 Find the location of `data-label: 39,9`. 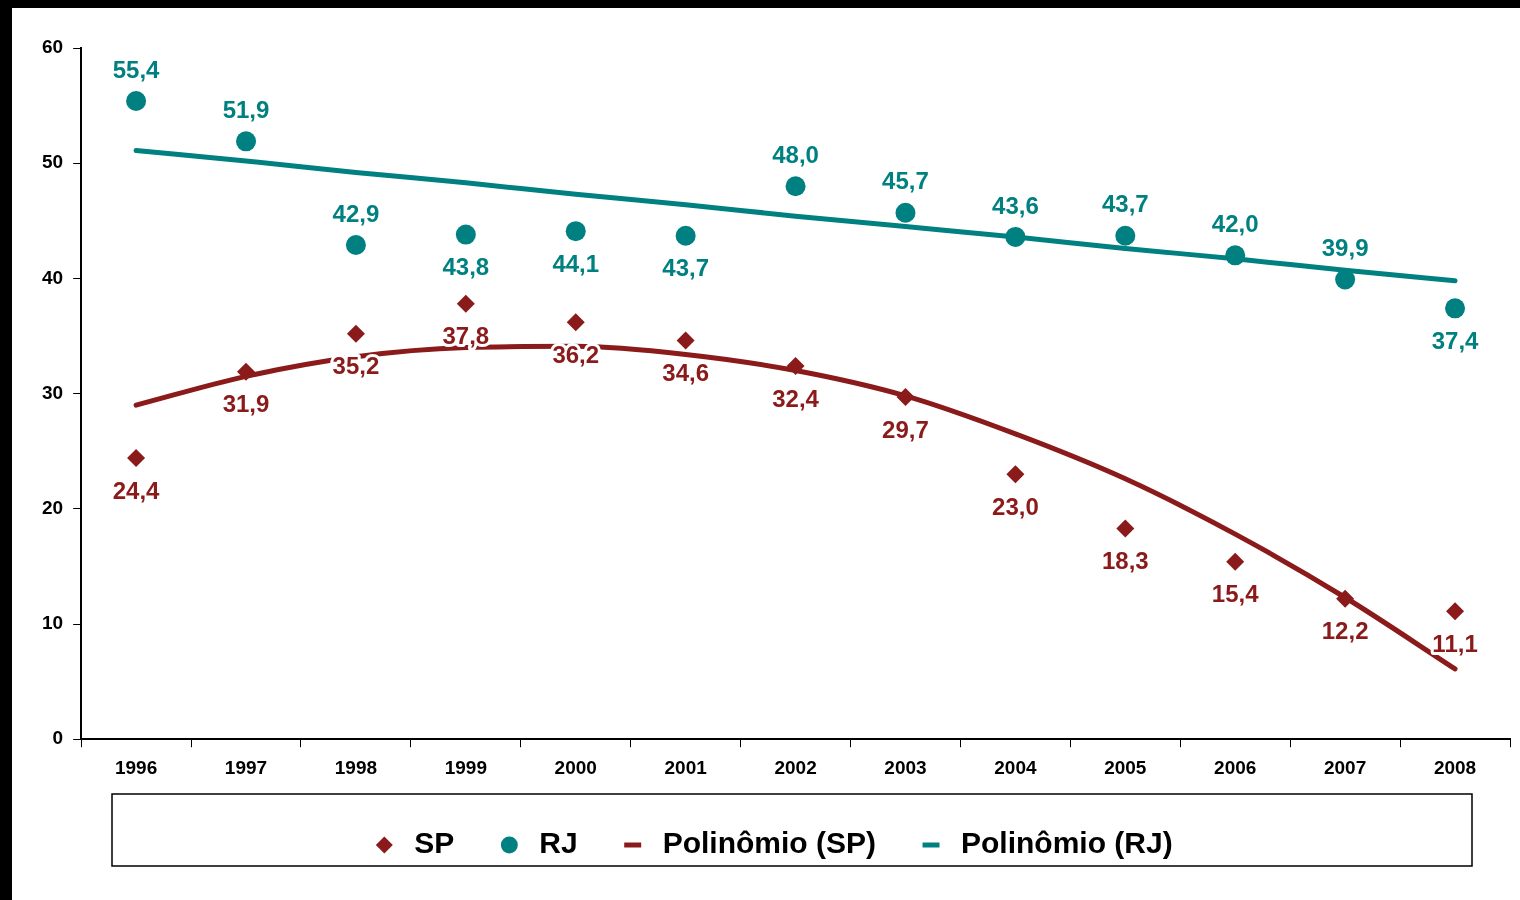

data-label: 39,9 is located at coordinates (1345, 248).